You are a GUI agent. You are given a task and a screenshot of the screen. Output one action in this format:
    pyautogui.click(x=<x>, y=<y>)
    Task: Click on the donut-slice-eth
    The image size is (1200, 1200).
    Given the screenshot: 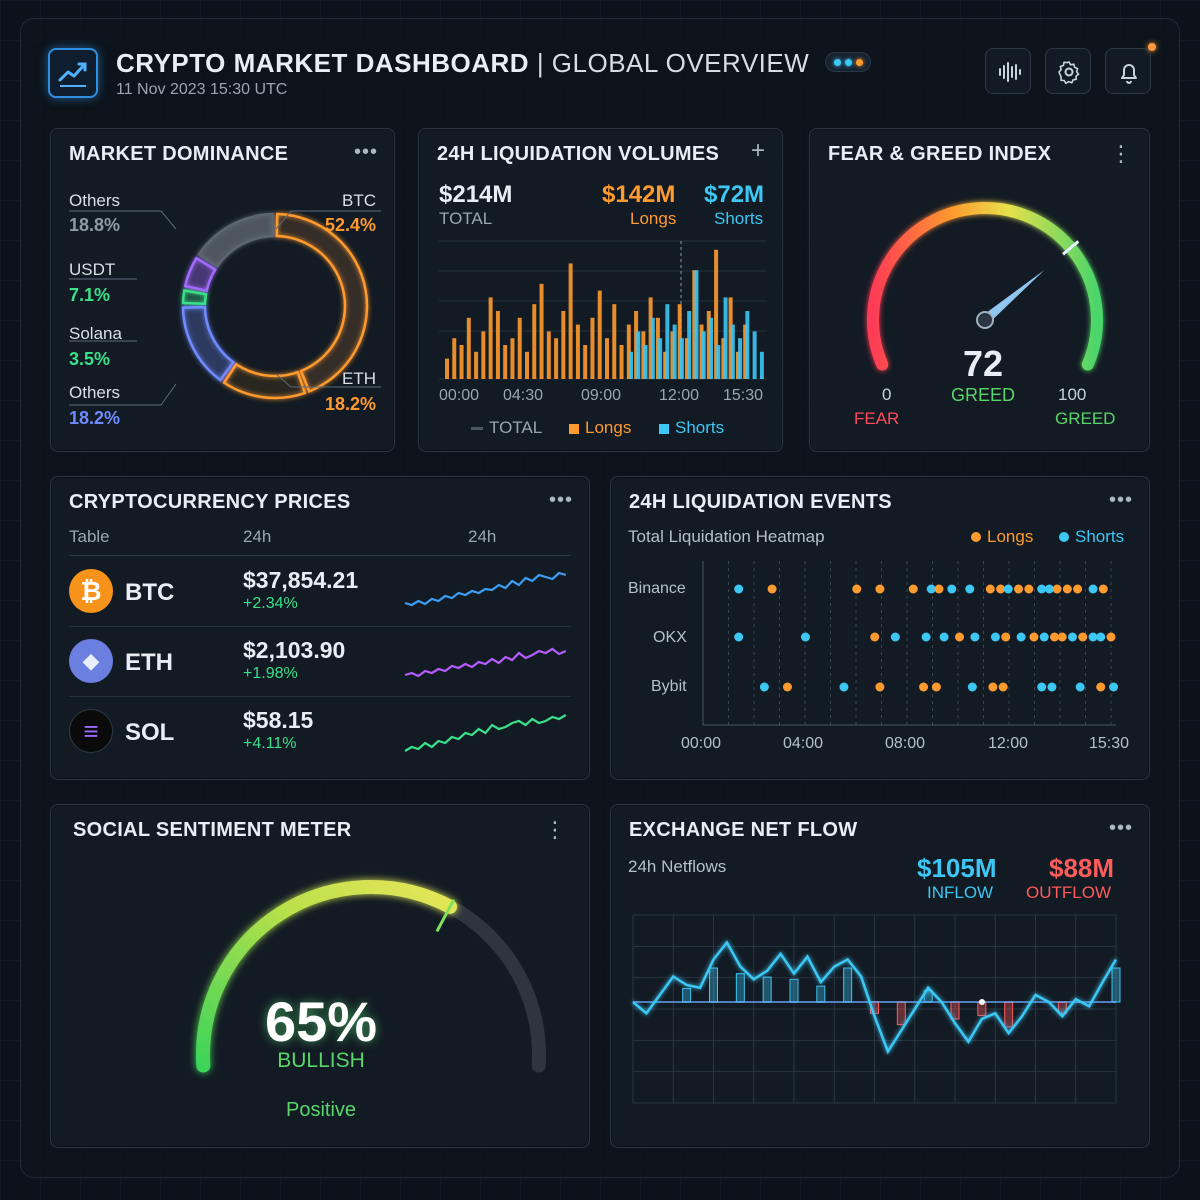 What is the action you would take?
    pyautogui.click(x=264, y=381)
    